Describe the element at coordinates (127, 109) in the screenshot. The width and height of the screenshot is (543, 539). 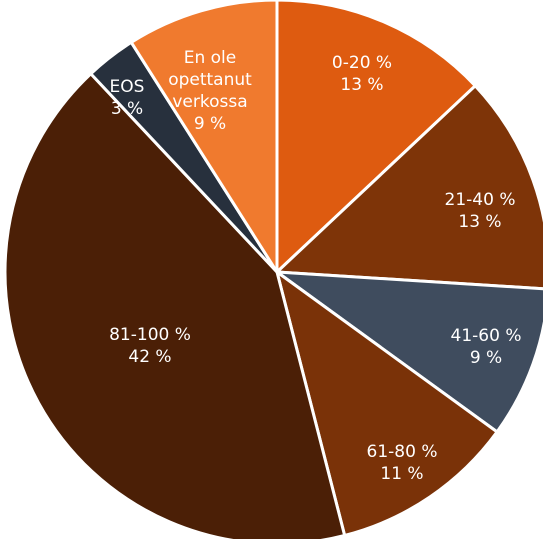
I see `pie-label-value: 3 %` at that location.